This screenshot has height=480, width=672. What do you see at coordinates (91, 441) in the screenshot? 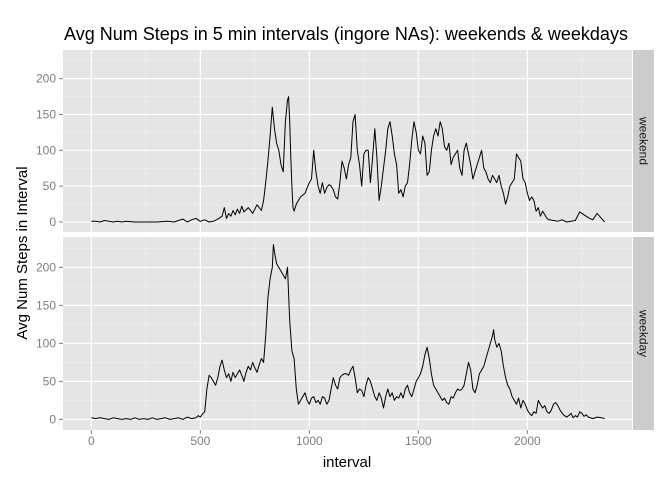
I see `x-tick-label: 0` at bounding box center [91, 441].